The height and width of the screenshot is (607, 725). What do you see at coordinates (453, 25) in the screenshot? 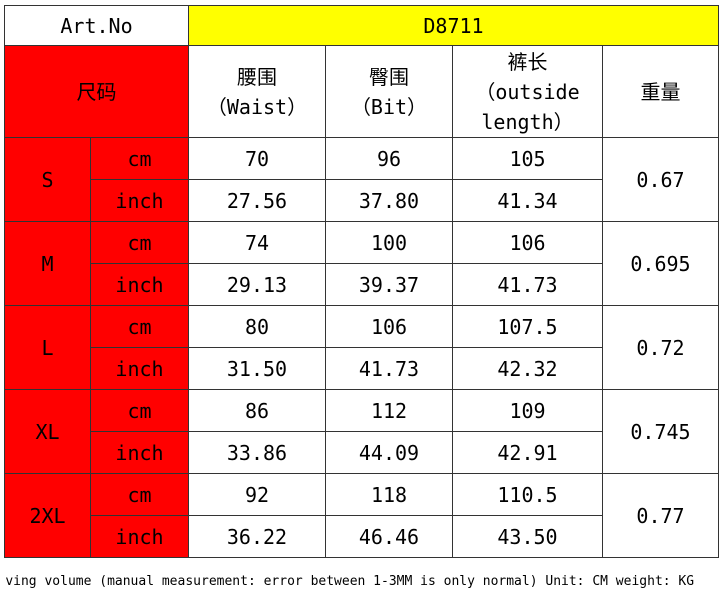
I see `art-no-value: D8711` at bounding box center [453, 25].